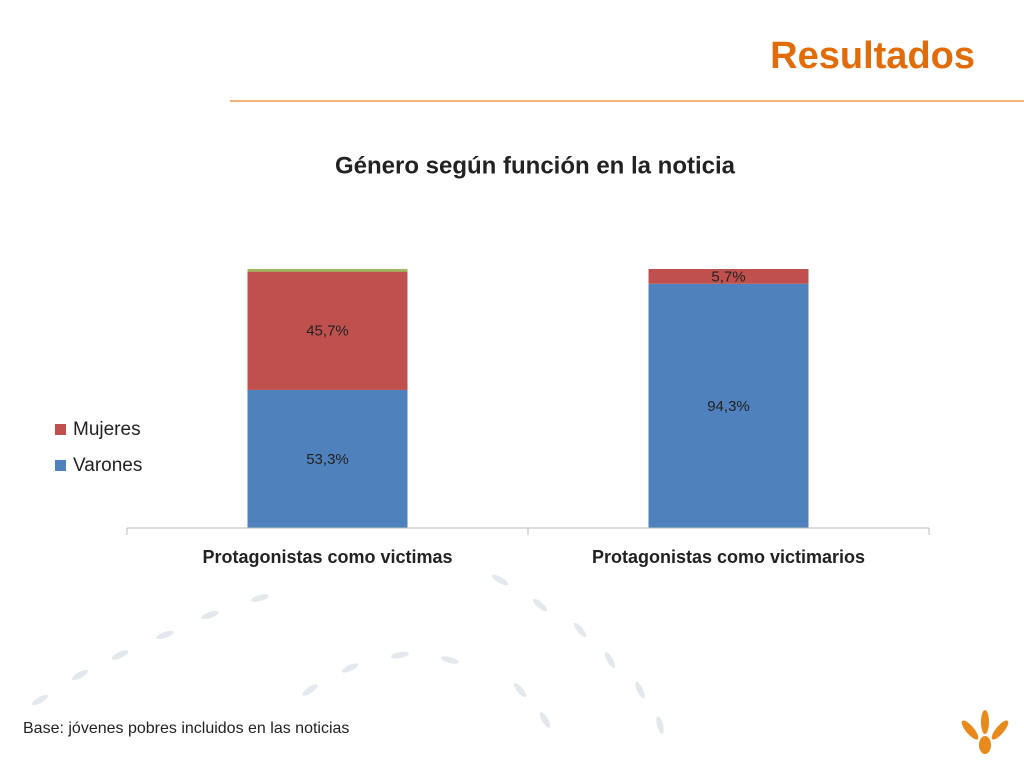  Describe the element at coordinates (728, 557) in the screenshot. I see `x-tick-label: Protagonistas como victimarios` at that location.